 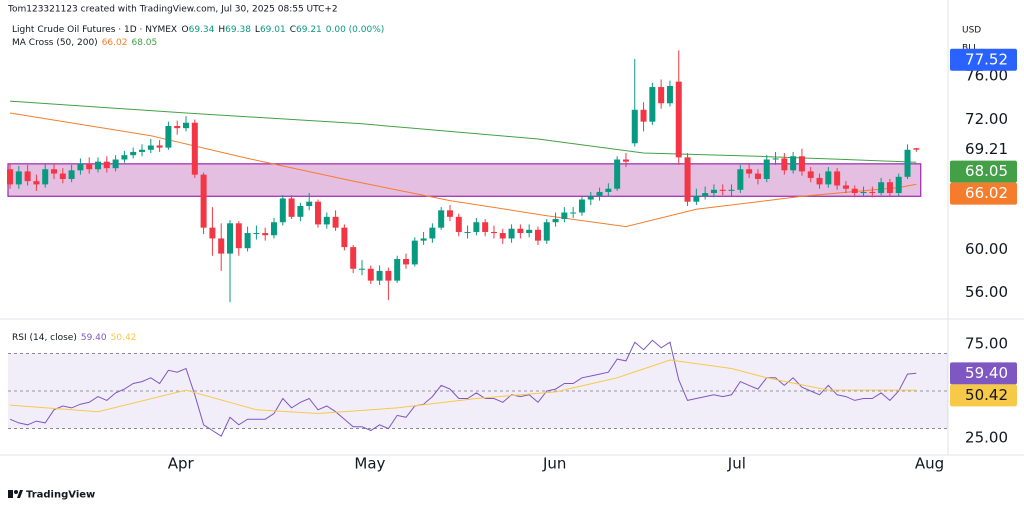 I want to click on legend-key: C, so click(x=293, y=30).